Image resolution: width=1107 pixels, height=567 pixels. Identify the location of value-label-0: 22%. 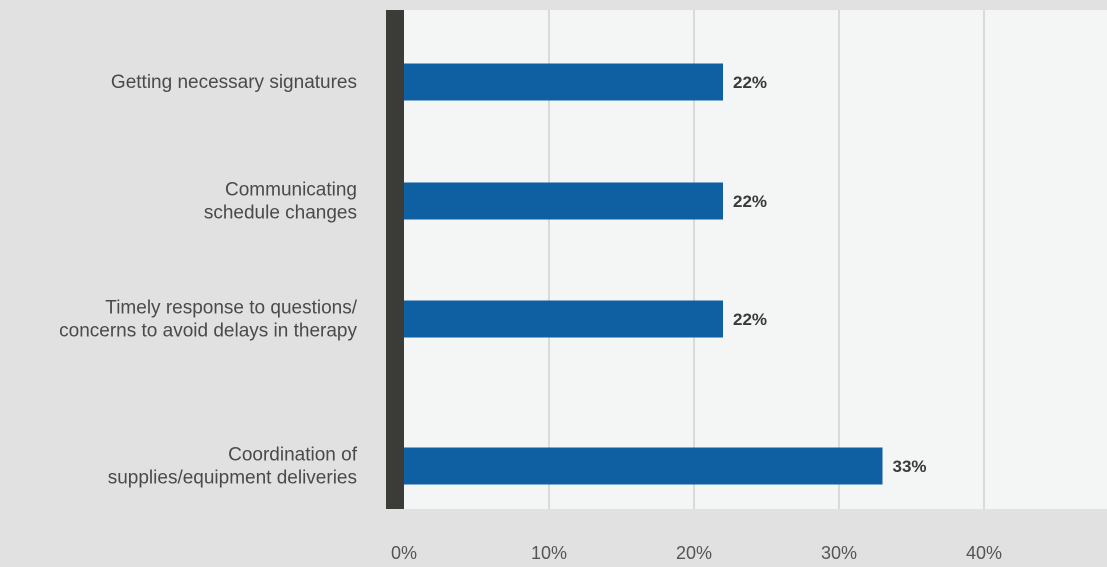
(750, 82).